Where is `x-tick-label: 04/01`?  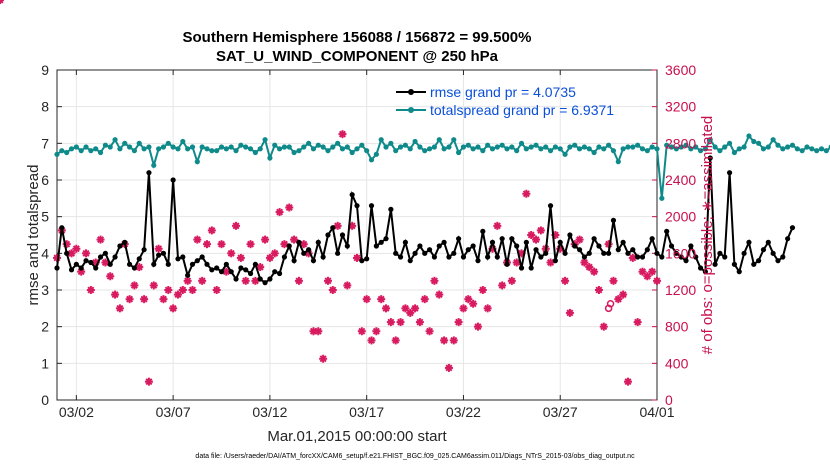 x-tick-label: 04/01 is located at coordinates (656, 412).